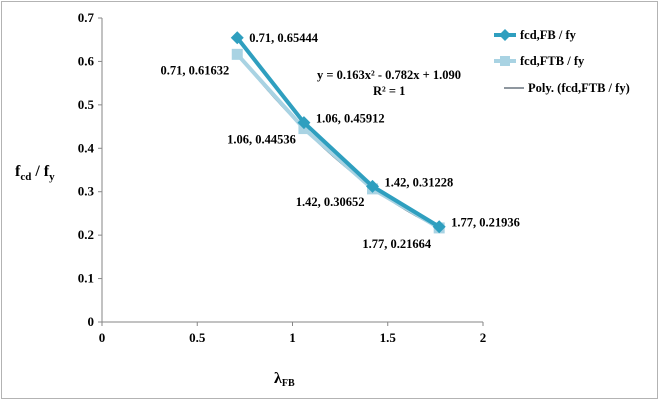 The height and width of the screenshot is (402, 661). I want to click on y-tick-label: 0.3, so click(86, 191).